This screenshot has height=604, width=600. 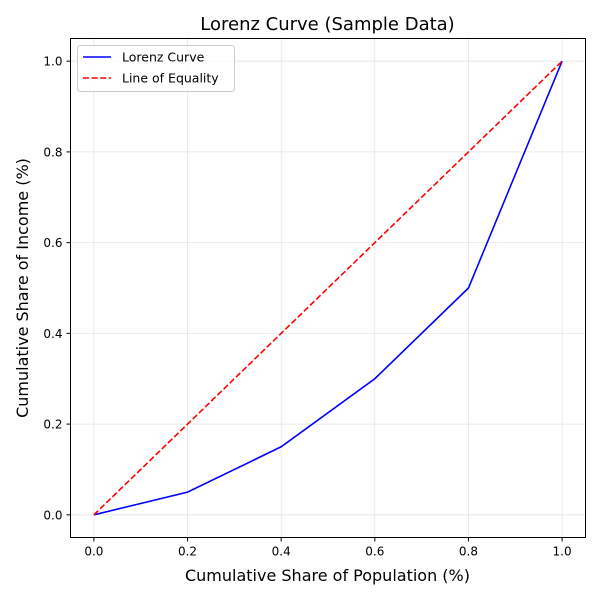 I want to click on x-tick-label: 0.4, so click(x=281, y=552).